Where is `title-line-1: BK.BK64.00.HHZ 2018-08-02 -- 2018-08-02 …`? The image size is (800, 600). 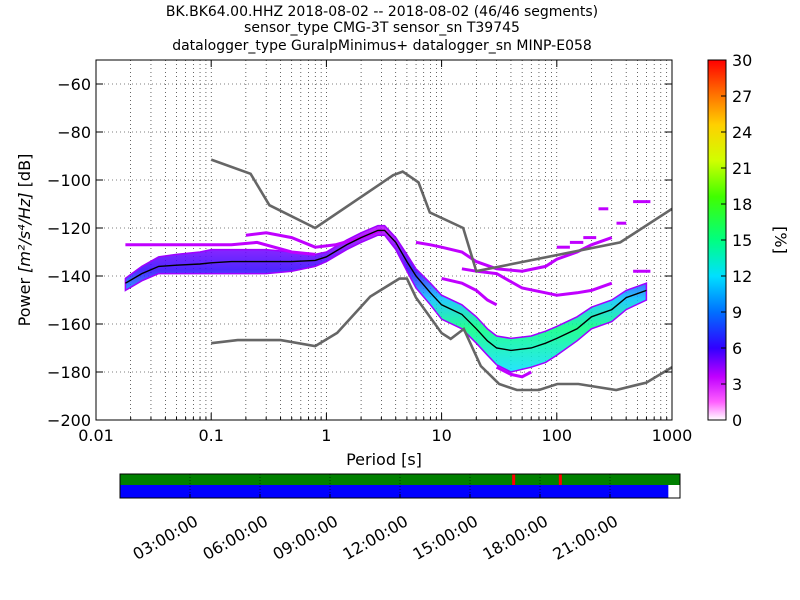 title-line-1: BK.BK64.00.HHZ 2018-08-02 -- 2018-08-02 … is located at coordinates (382, 12).